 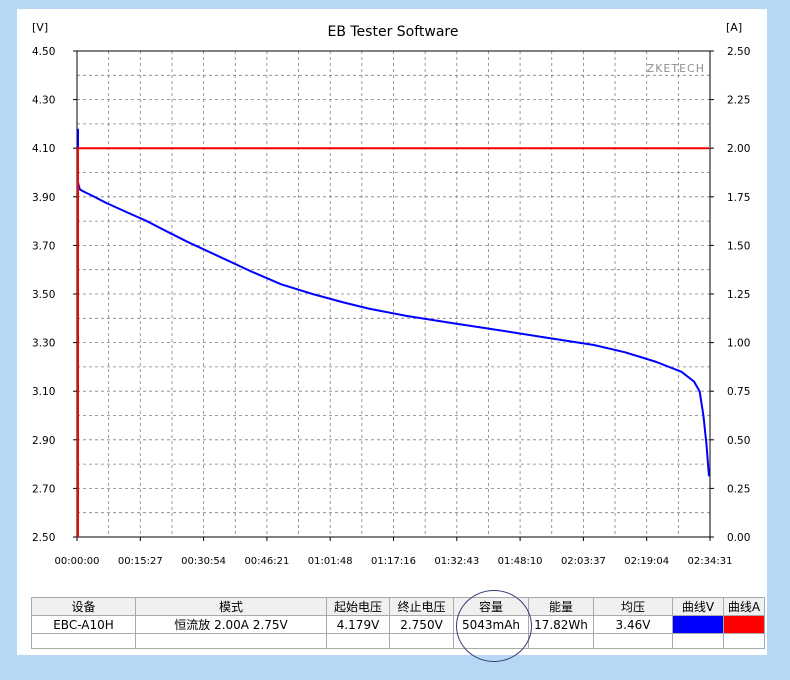 I want to click on x-tick-label: 00:30:54, so click(x=203, y=561).